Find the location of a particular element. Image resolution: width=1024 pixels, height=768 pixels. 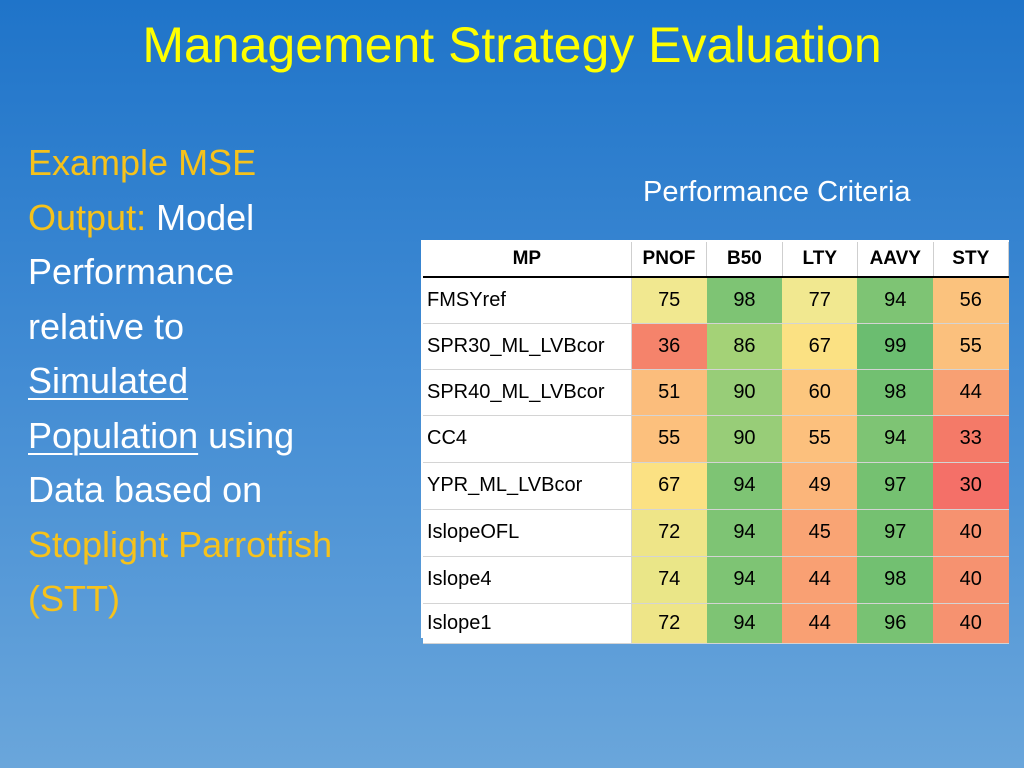

header-lty: LTY is located at coordinates (820, 260).